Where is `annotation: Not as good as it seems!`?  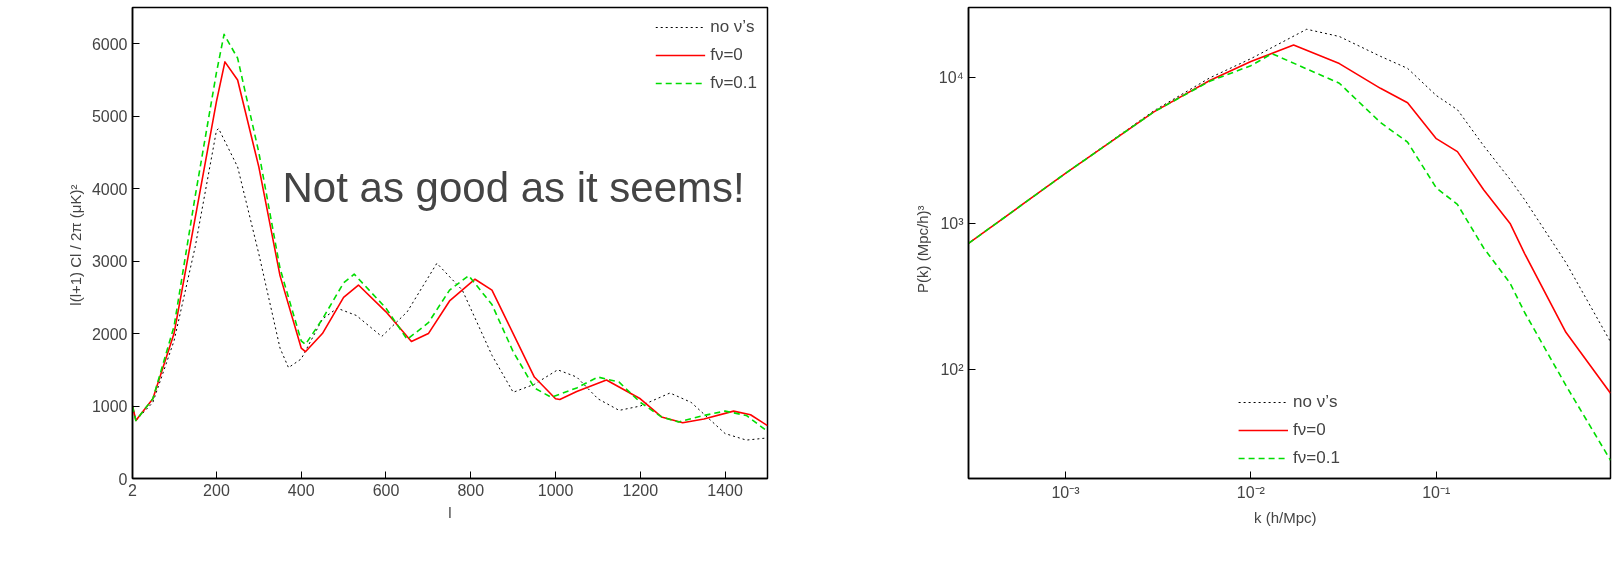
annotation: Not as good as it seems! is located at coordinates (513, 187).